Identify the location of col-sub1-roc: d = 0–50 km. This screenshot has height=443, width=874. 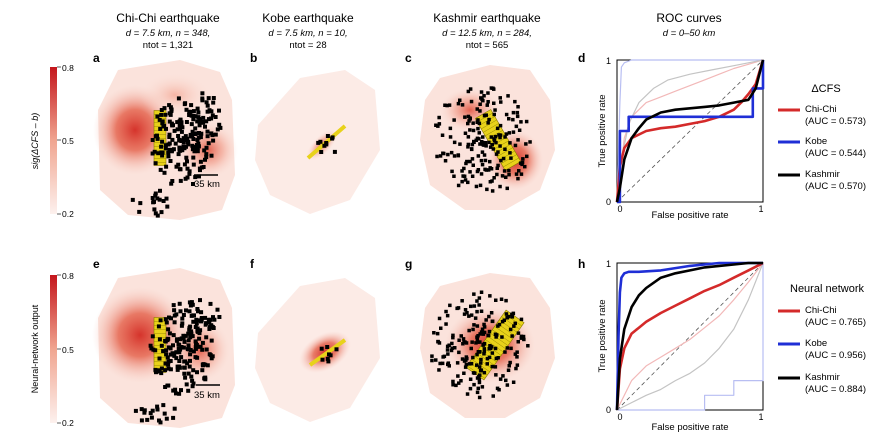
(689, 33).